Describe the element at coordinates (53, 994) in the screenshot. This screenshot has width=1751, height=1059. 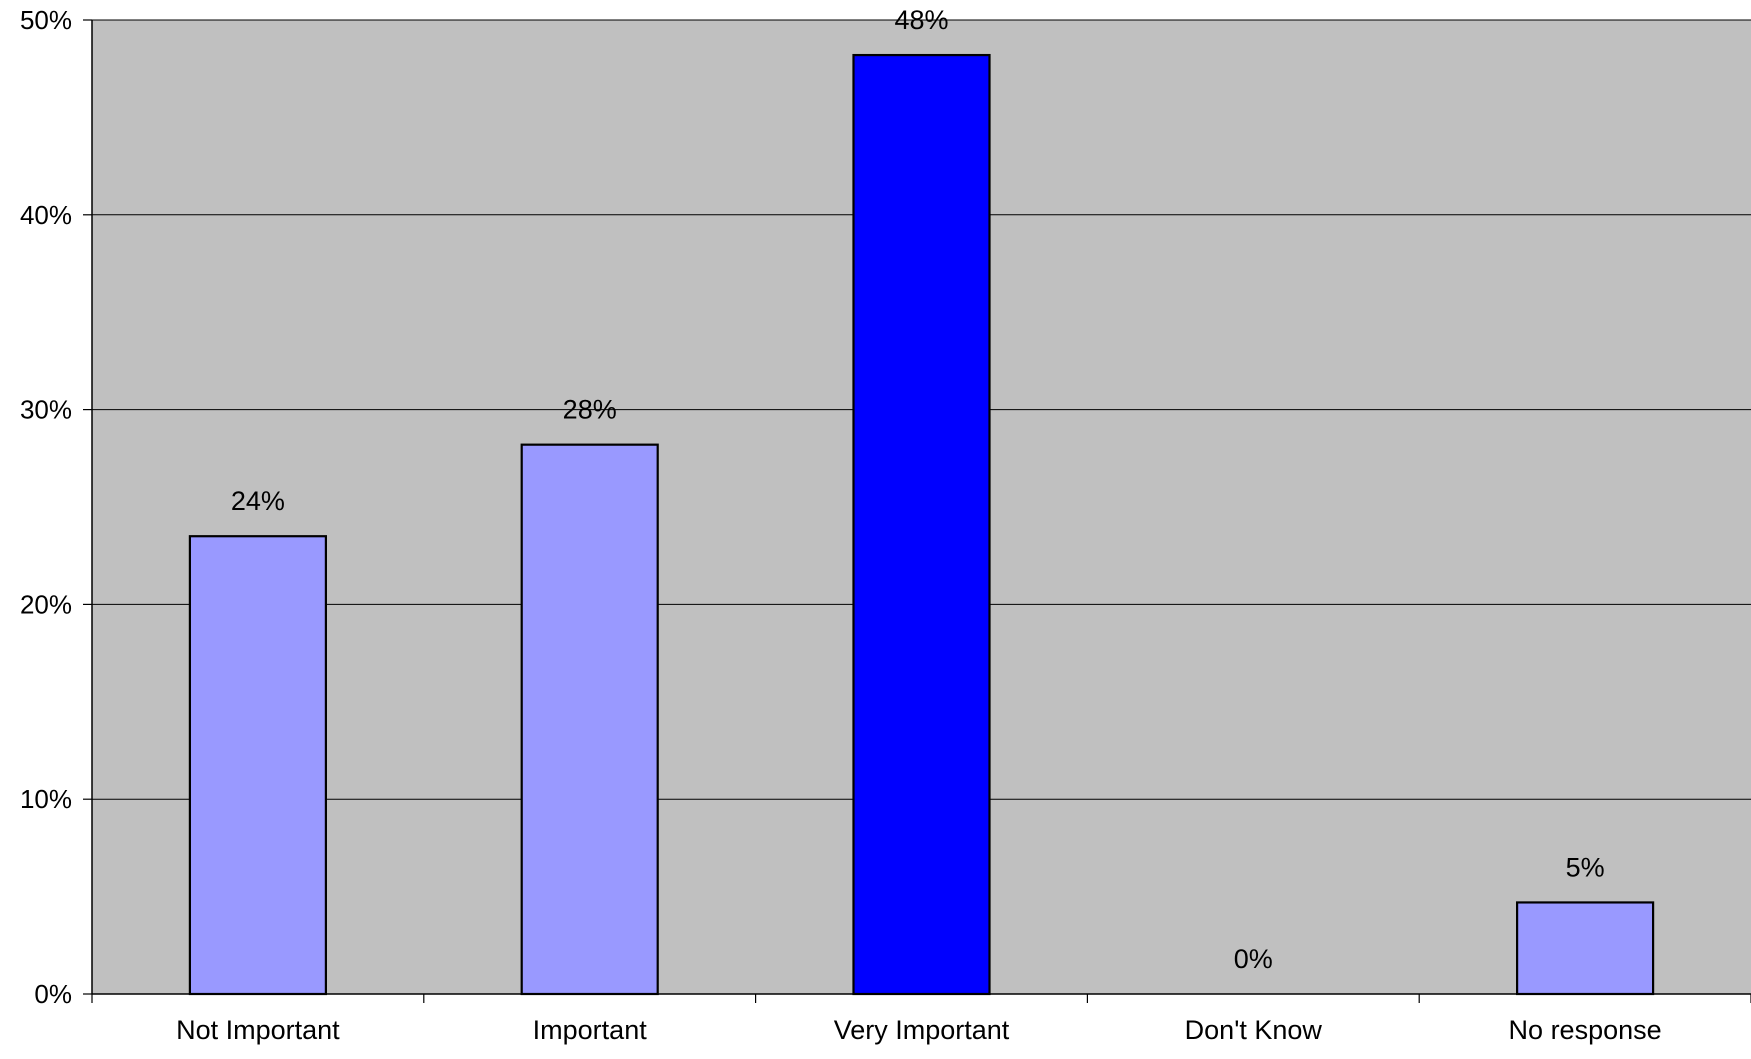
I see `y-tick-label: 0%` at that location.